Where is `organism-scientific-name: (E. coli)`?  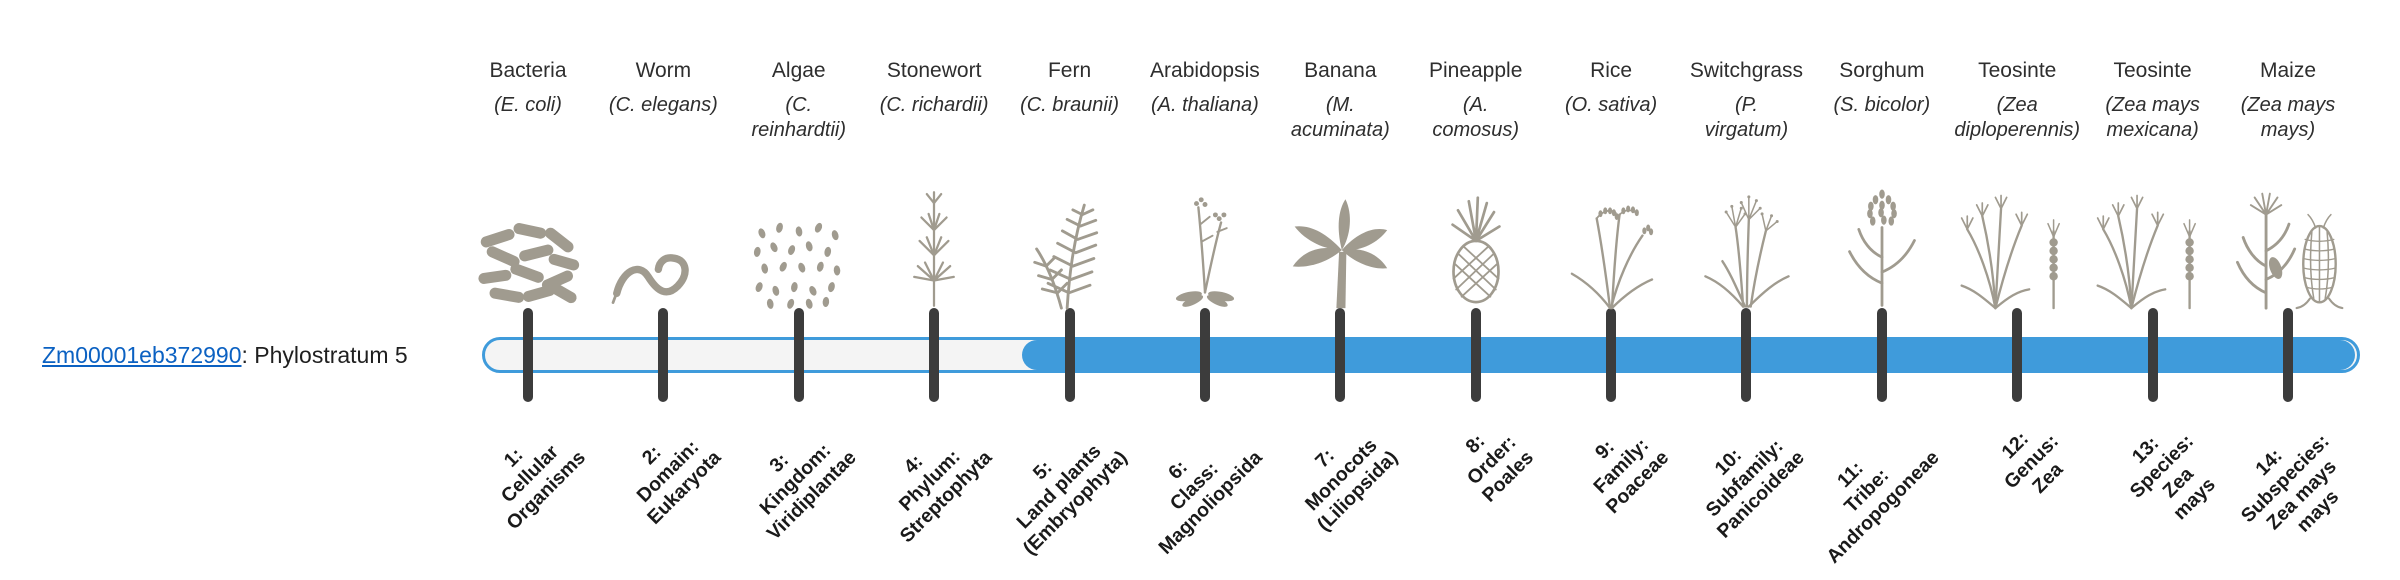 organism-scientific-name: (E. coli) is located at coordinates (528, 105).